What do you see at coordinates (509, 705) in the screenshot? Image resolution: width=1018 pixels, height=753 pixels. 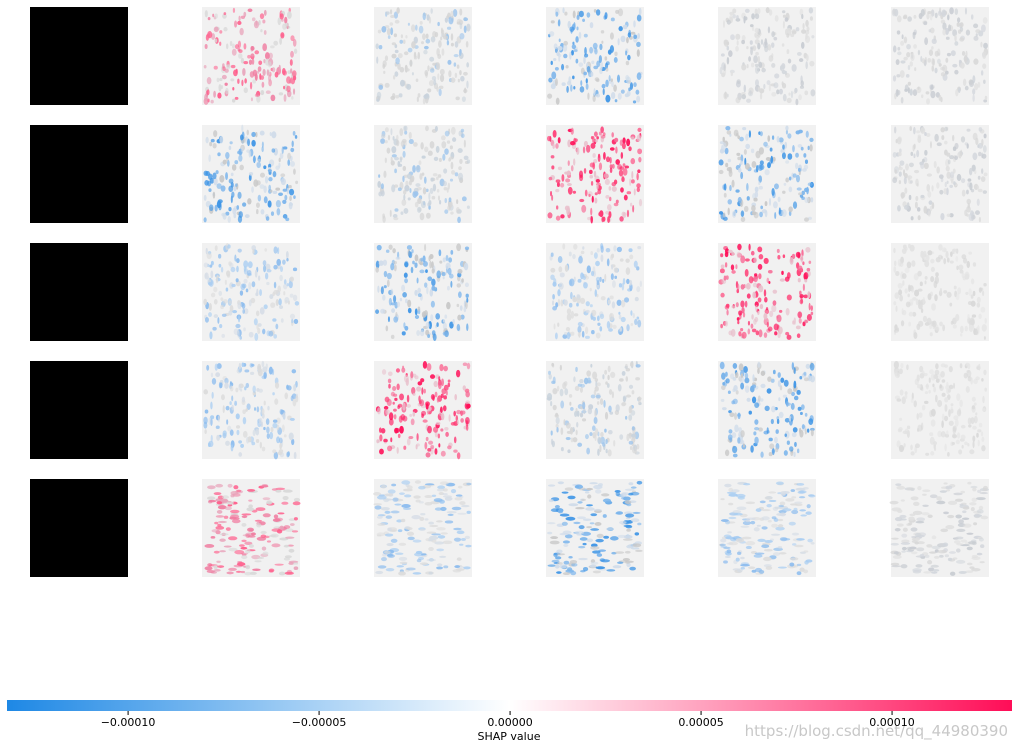 I see `colorbar` at bounding box center [509, 705].